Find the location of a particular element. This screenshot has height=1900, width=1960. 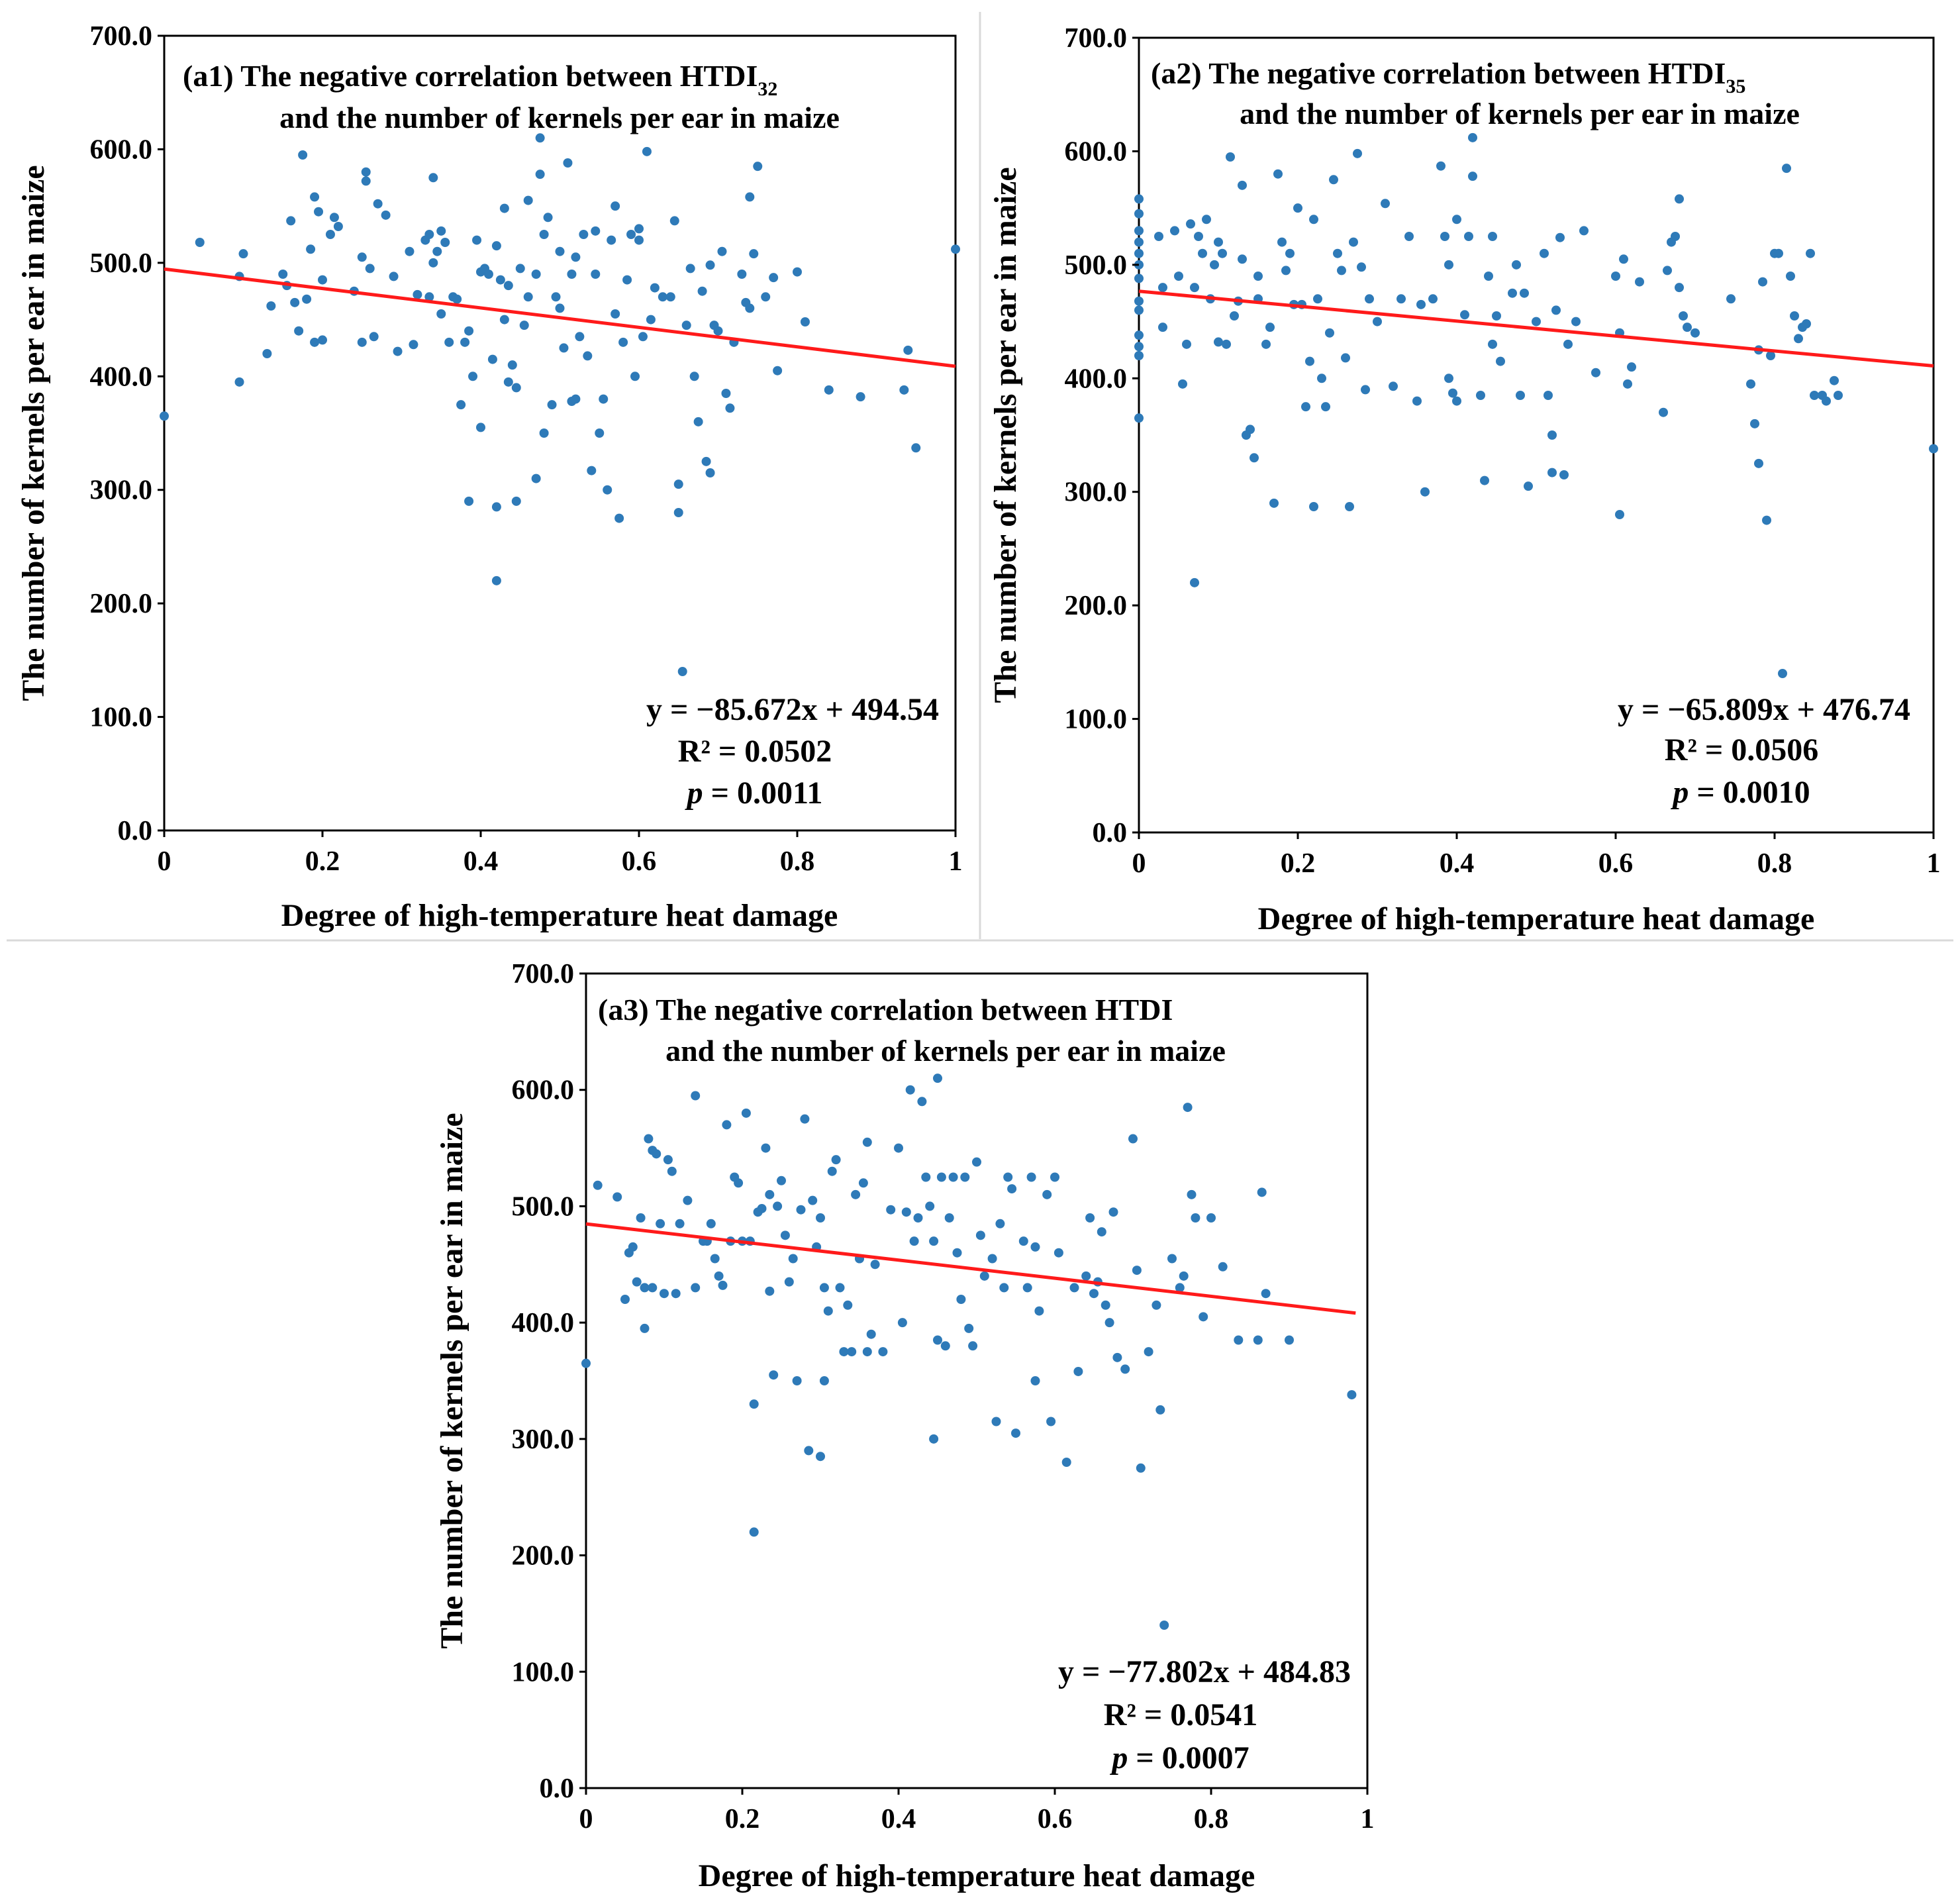

y-tick-label: 300.0 is located at coordinates (1096, 492).